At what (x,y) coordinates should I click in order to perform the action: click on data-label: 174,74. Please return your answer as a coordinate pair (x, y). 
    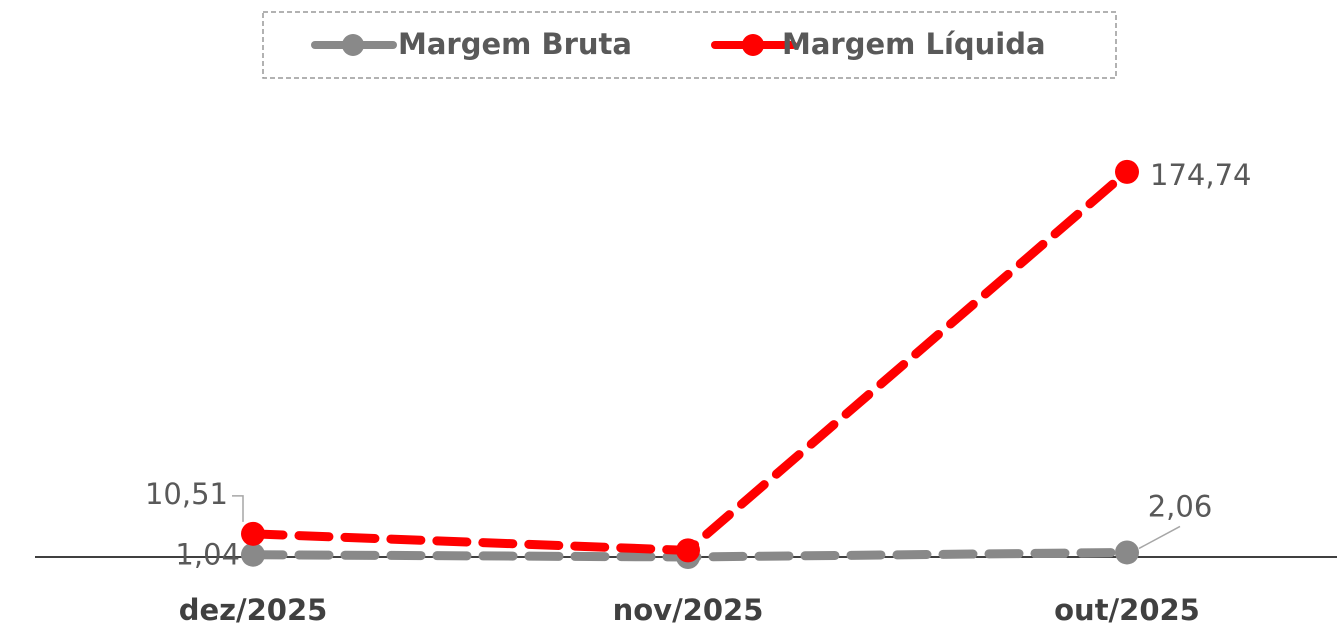
    Looking at the image, I should click on (1200, 175).